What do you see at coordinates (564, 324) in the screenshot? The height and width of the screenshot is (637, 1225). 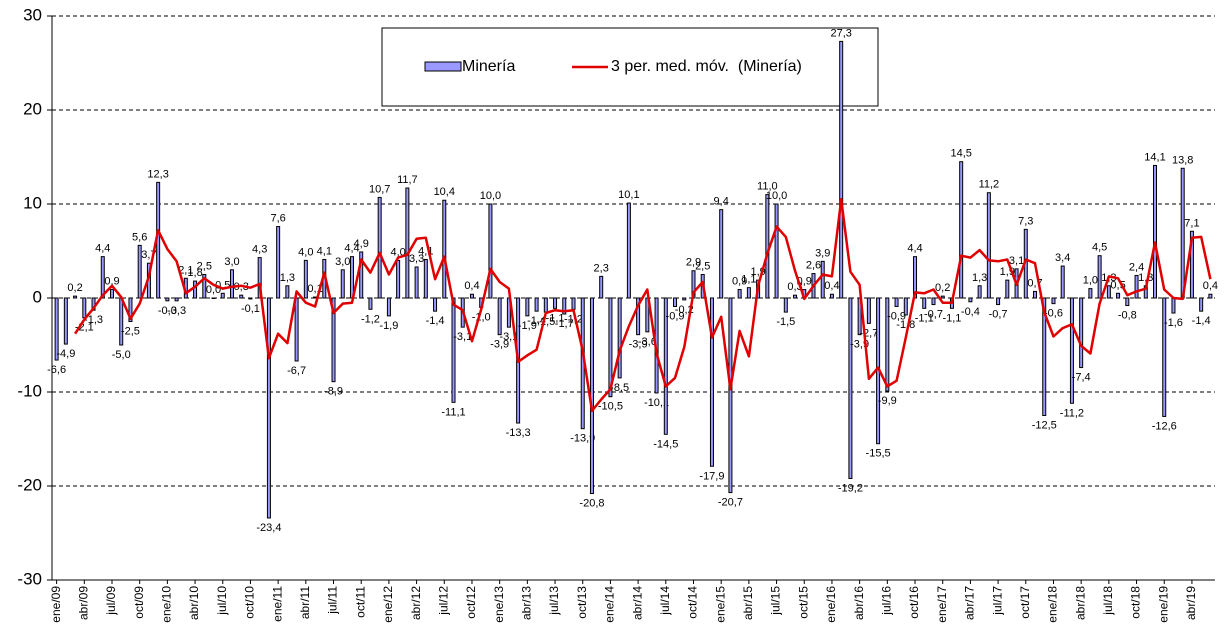 I see `data-label: -1,7` at bounding box center [564, 324].